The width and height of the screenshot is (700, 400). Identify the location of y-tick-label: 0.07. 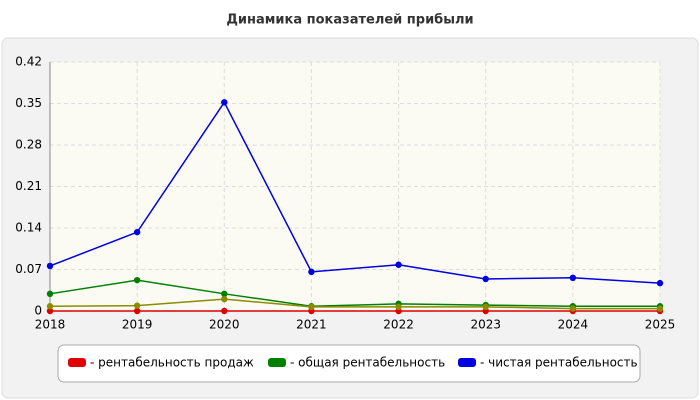
(28, 269).